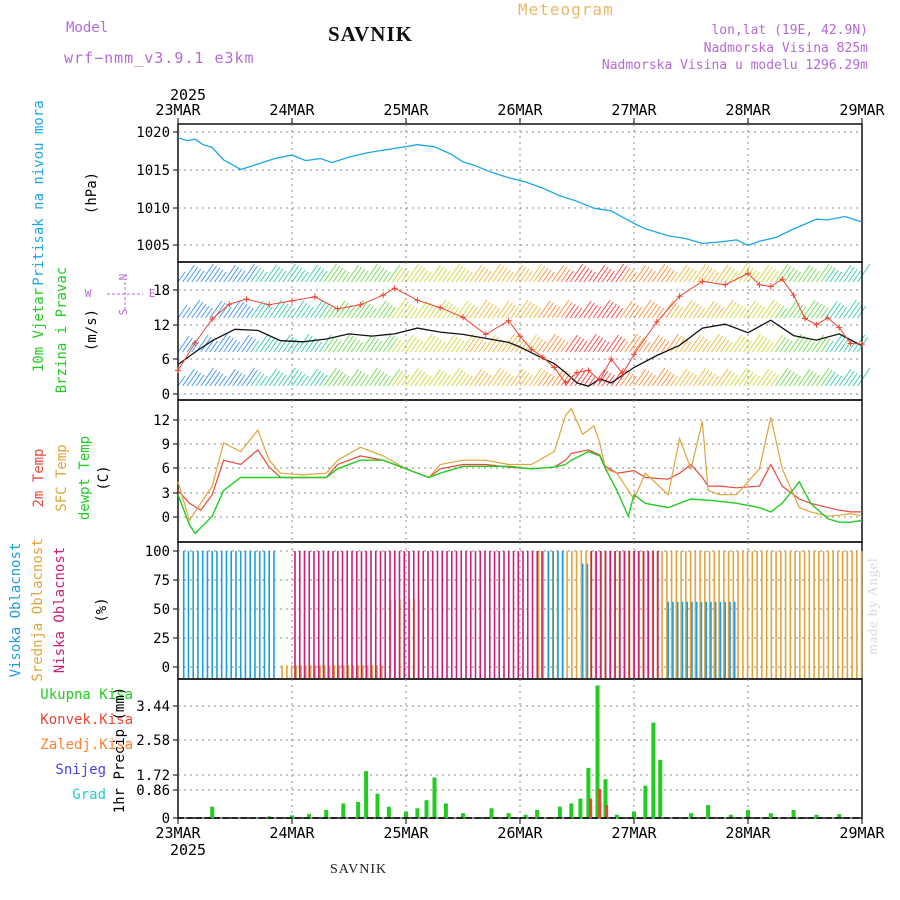 Image resolution: width=900 pixels, height=900 pixels. I want to click on y-tick-label: 0, so click(166, 518).